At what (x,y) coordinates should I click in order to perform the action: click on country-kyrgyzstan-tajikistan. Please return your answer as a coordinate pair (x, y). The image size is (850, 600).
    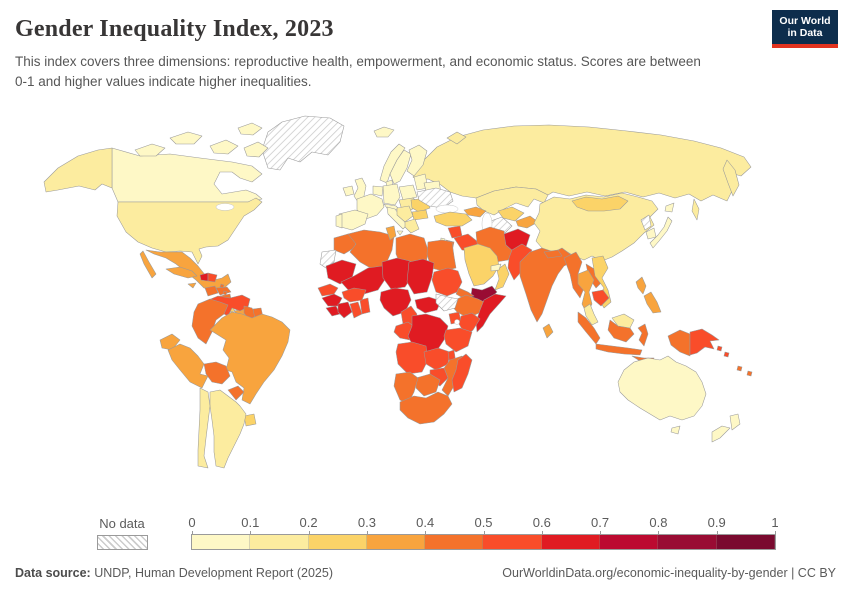
    Looking at the image, I should click on (527, 222).